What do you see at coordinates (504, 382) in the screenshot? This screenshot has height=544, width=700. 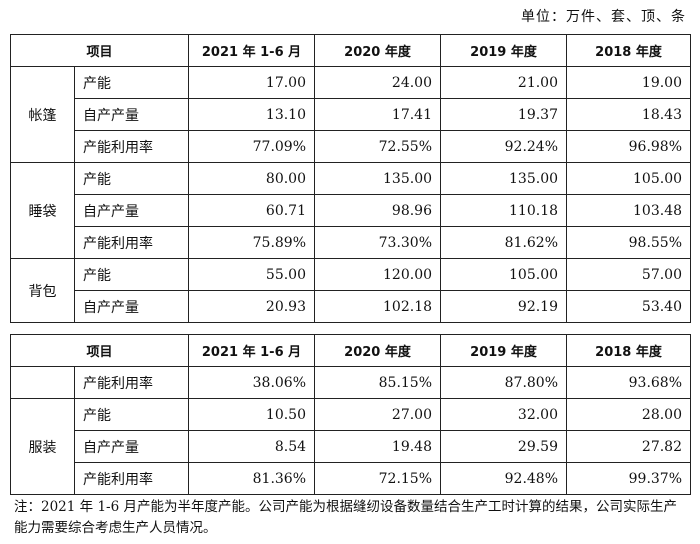 I see `value-cell: 87.80%` at bounding box center [504, 382].